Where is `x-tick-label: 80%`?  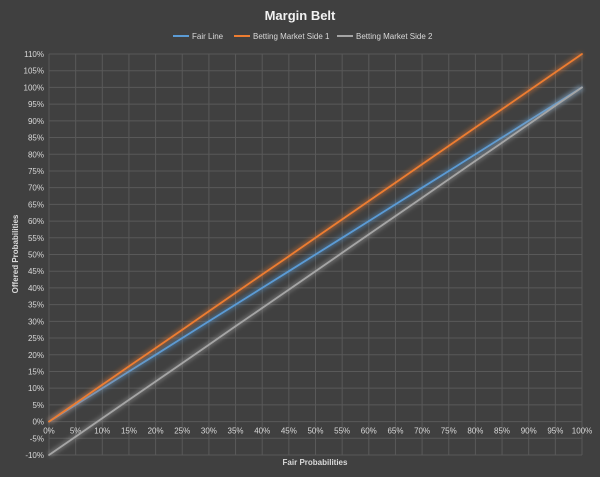 x-tick-label: 80% is located at coordinates (475, 431).